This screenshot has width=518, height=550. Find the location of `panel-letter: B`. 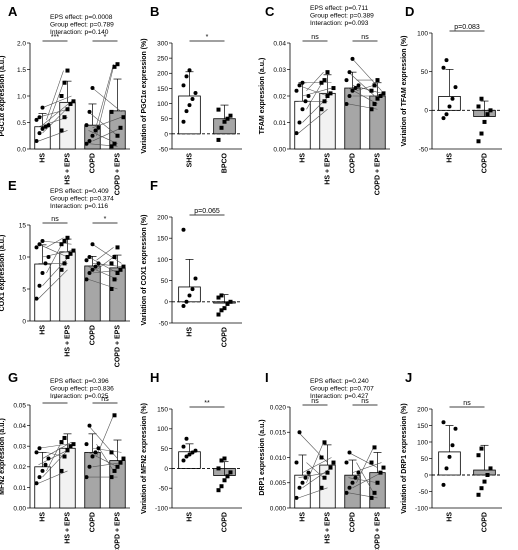

panel-letter: B is located at coordinates (154, 11).